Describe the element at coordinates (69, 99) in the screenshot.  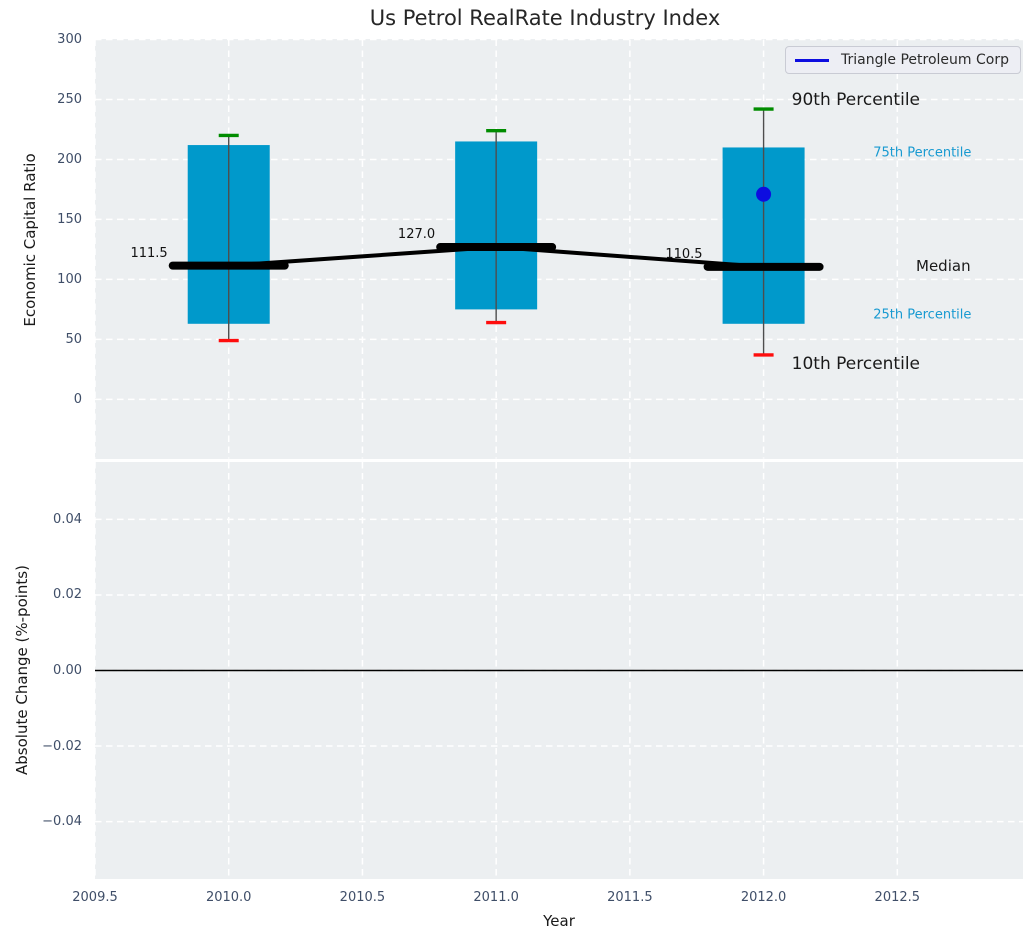
I see `top-y-tick-label: 250` at that location.